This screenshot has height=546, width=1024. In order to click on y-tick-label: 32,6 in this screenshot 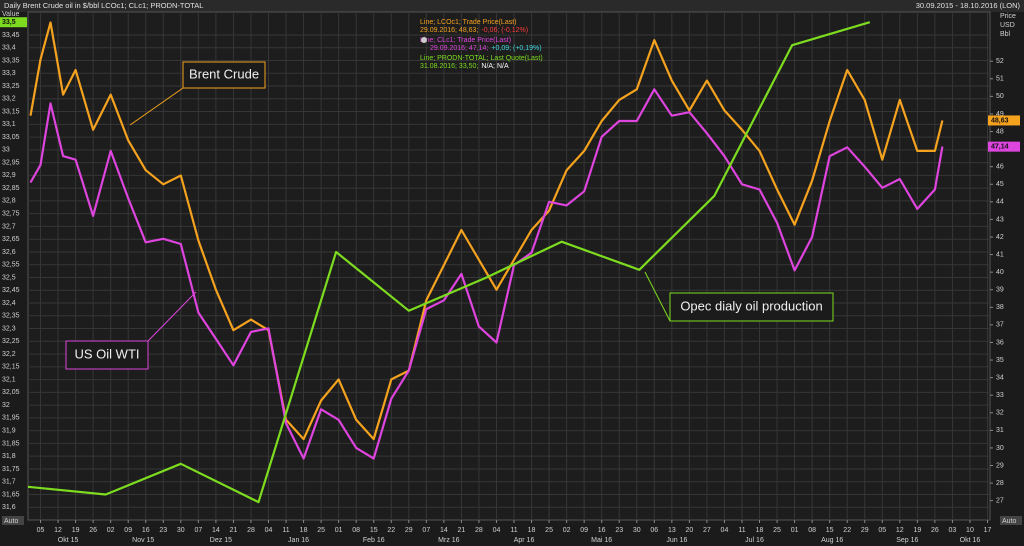, I will do `click(9, 252)`.